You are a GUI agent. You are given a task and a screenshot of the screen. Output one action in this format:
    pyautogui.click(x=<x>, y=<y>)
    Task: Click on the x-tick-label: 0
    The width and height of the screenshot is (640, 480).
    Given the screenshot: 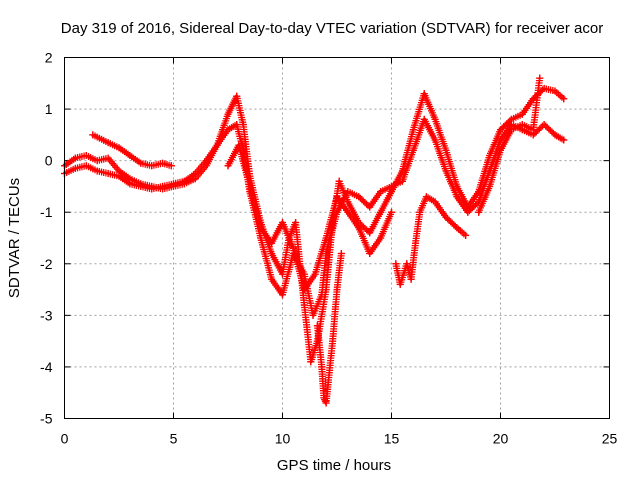 What is the action you would take?
    pyautogui.click(x=65, y=439)
    